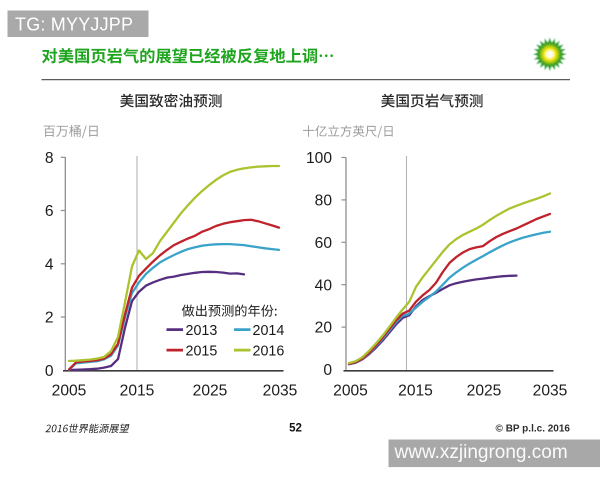  What do you see at coordinates (319, 158) in the screenshot?
I see `svg-text: 100` at bounding box center [319, 158].